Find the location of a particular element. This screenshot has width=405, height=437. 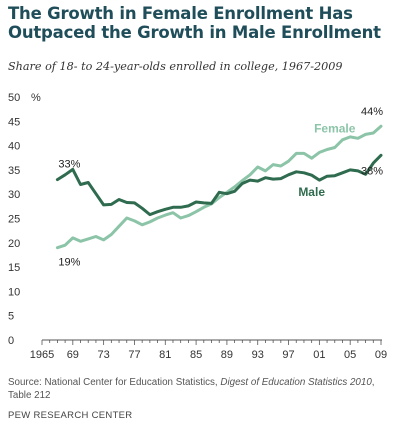

x-tick-label: 77 is located at coordinates (134, 355).